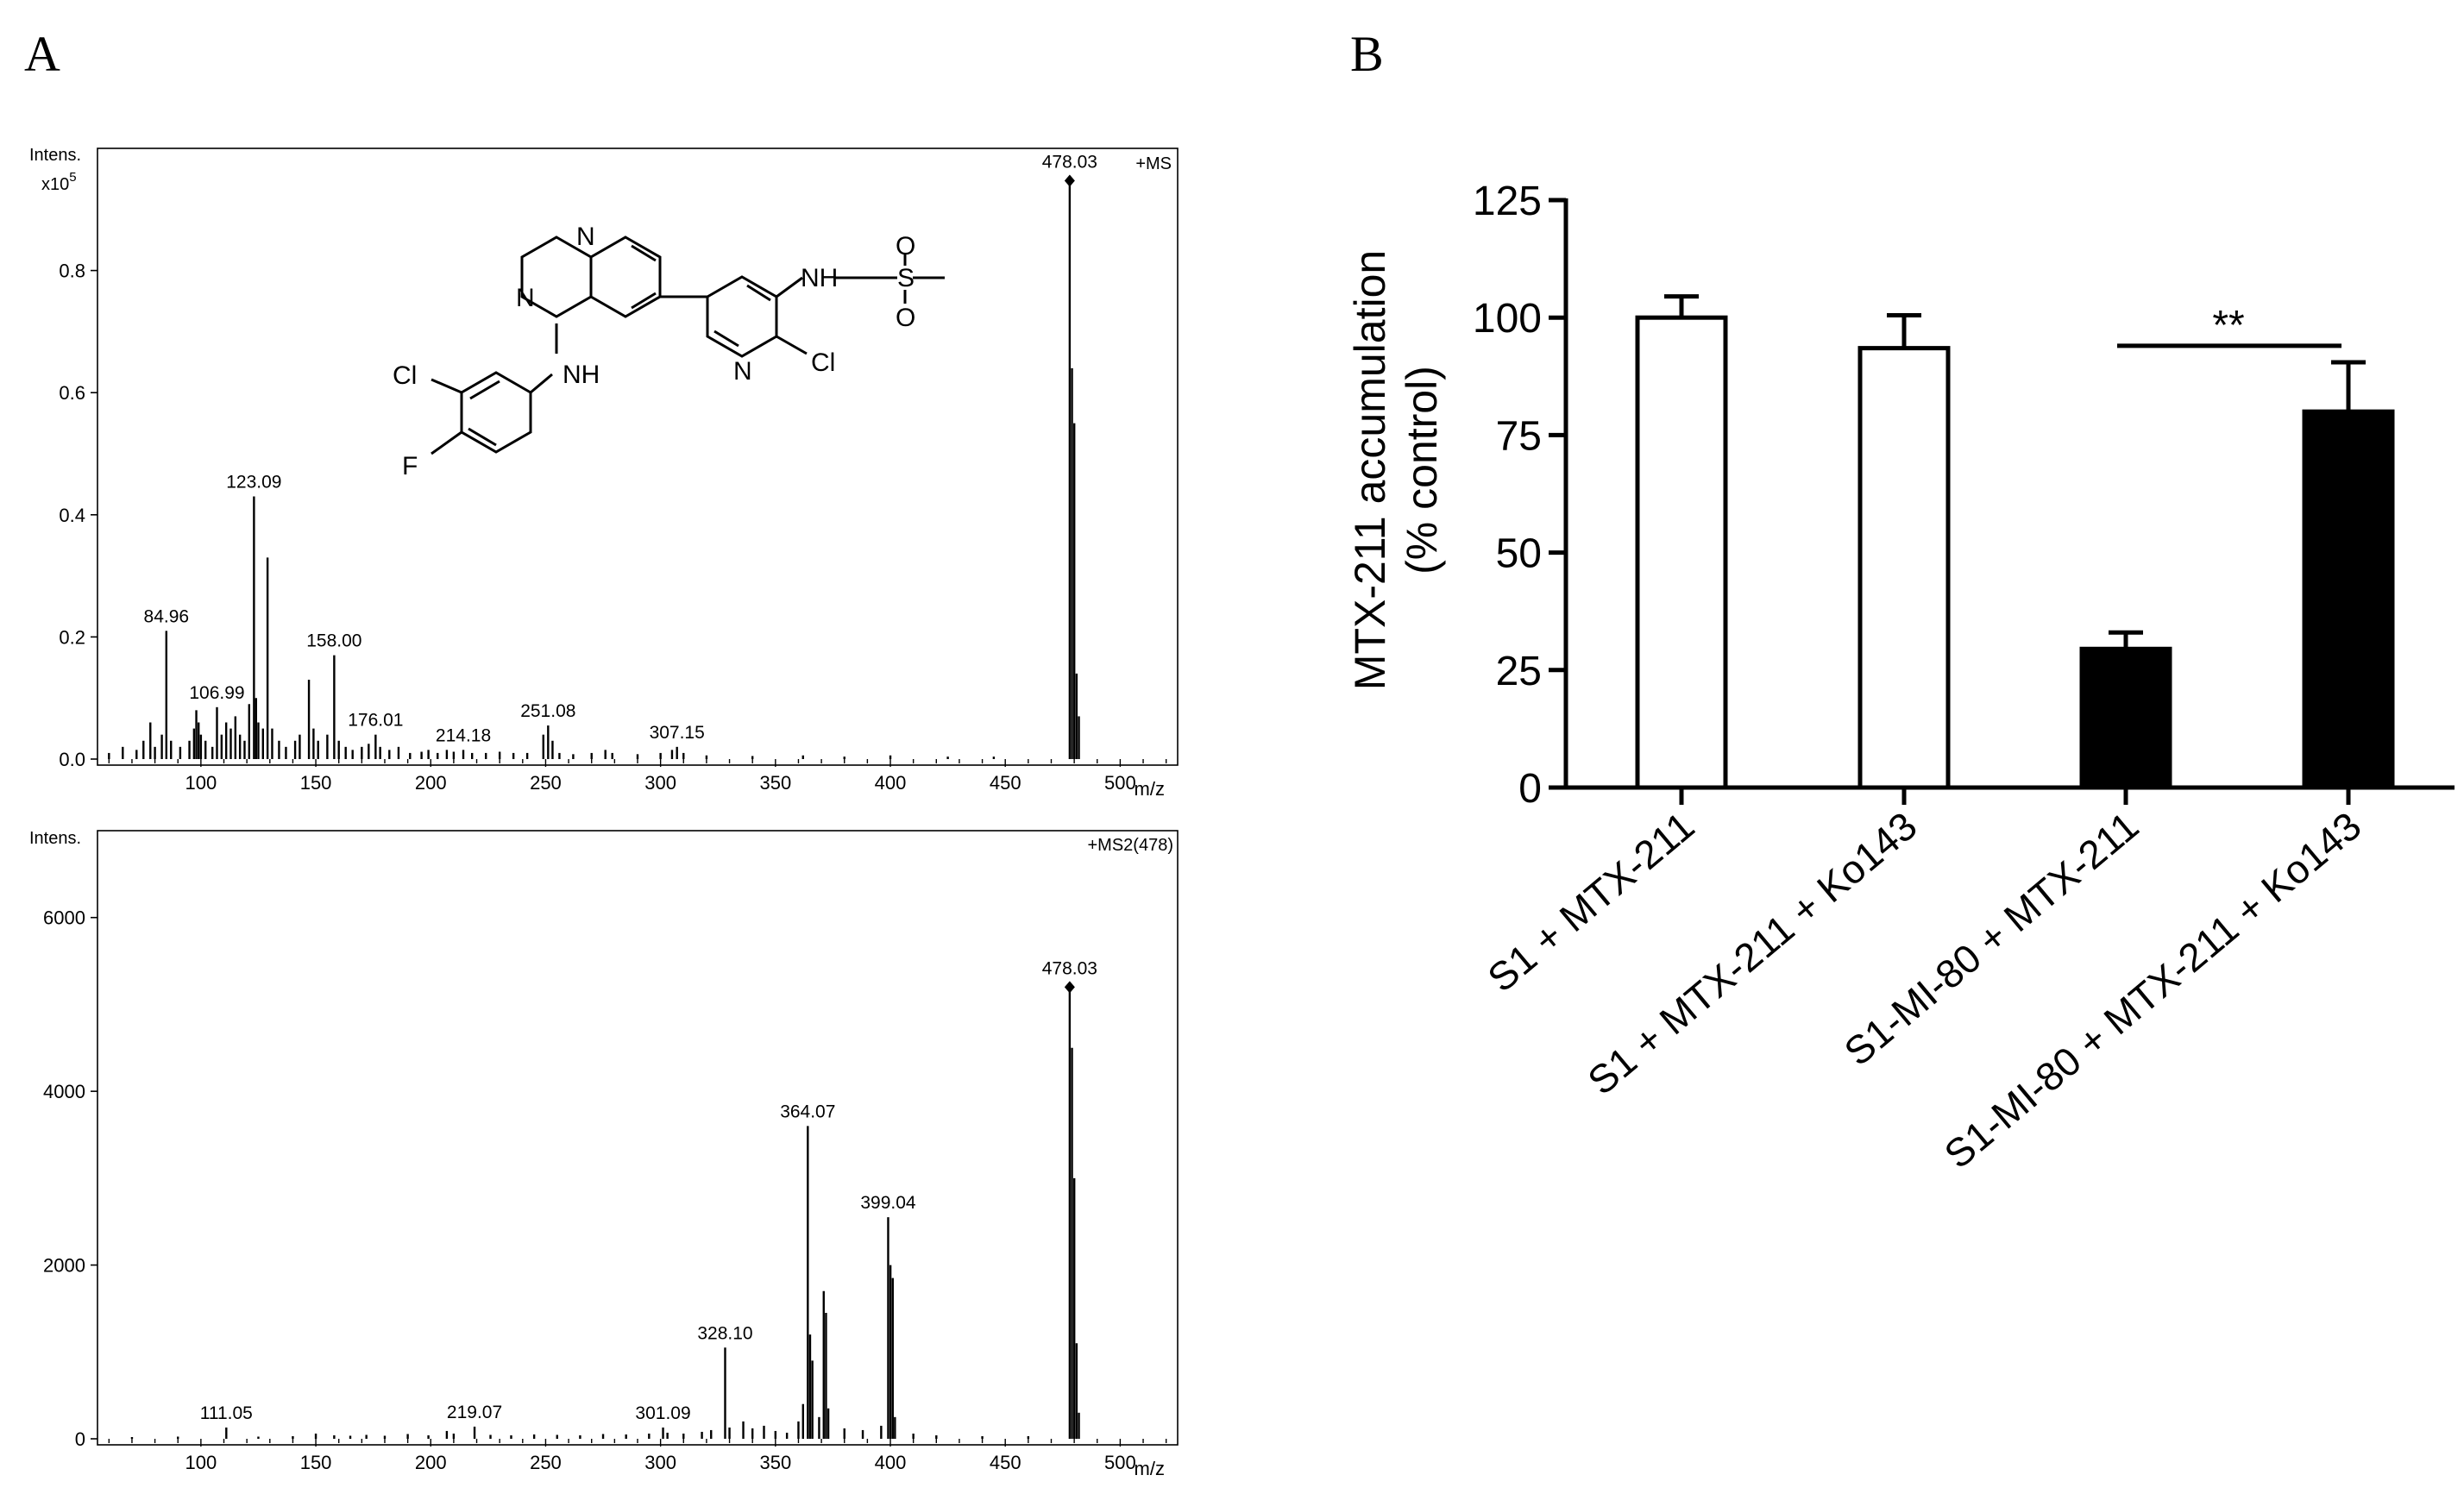  I want to click on ms-top-x-tick-label: 500, so click(1120, 783).